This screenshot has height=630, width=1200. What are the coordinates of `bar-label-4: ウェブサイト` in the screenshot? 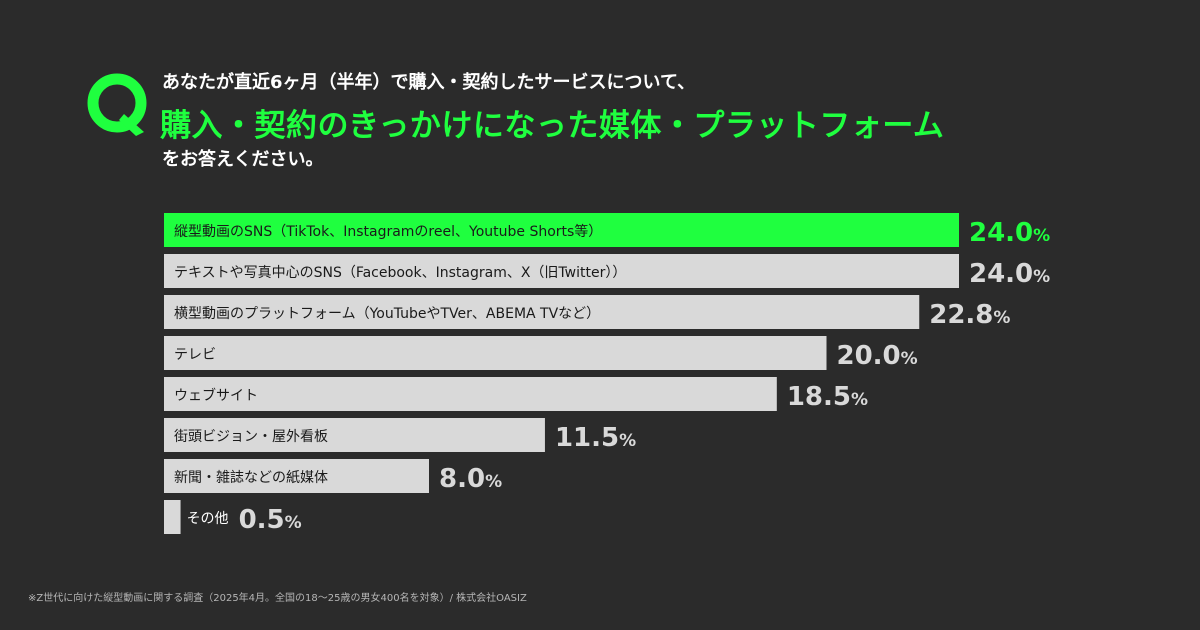 It's located at (216, 395).